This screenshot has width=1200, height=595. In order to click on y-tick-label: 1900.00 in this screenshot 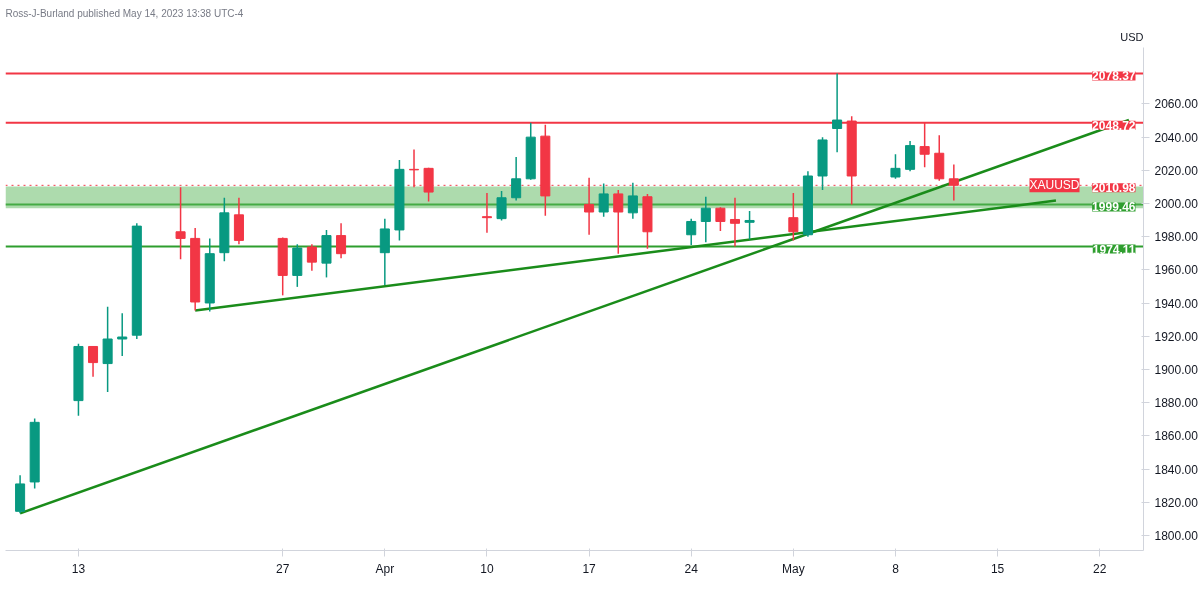, I will do `click(1176, 370)`.